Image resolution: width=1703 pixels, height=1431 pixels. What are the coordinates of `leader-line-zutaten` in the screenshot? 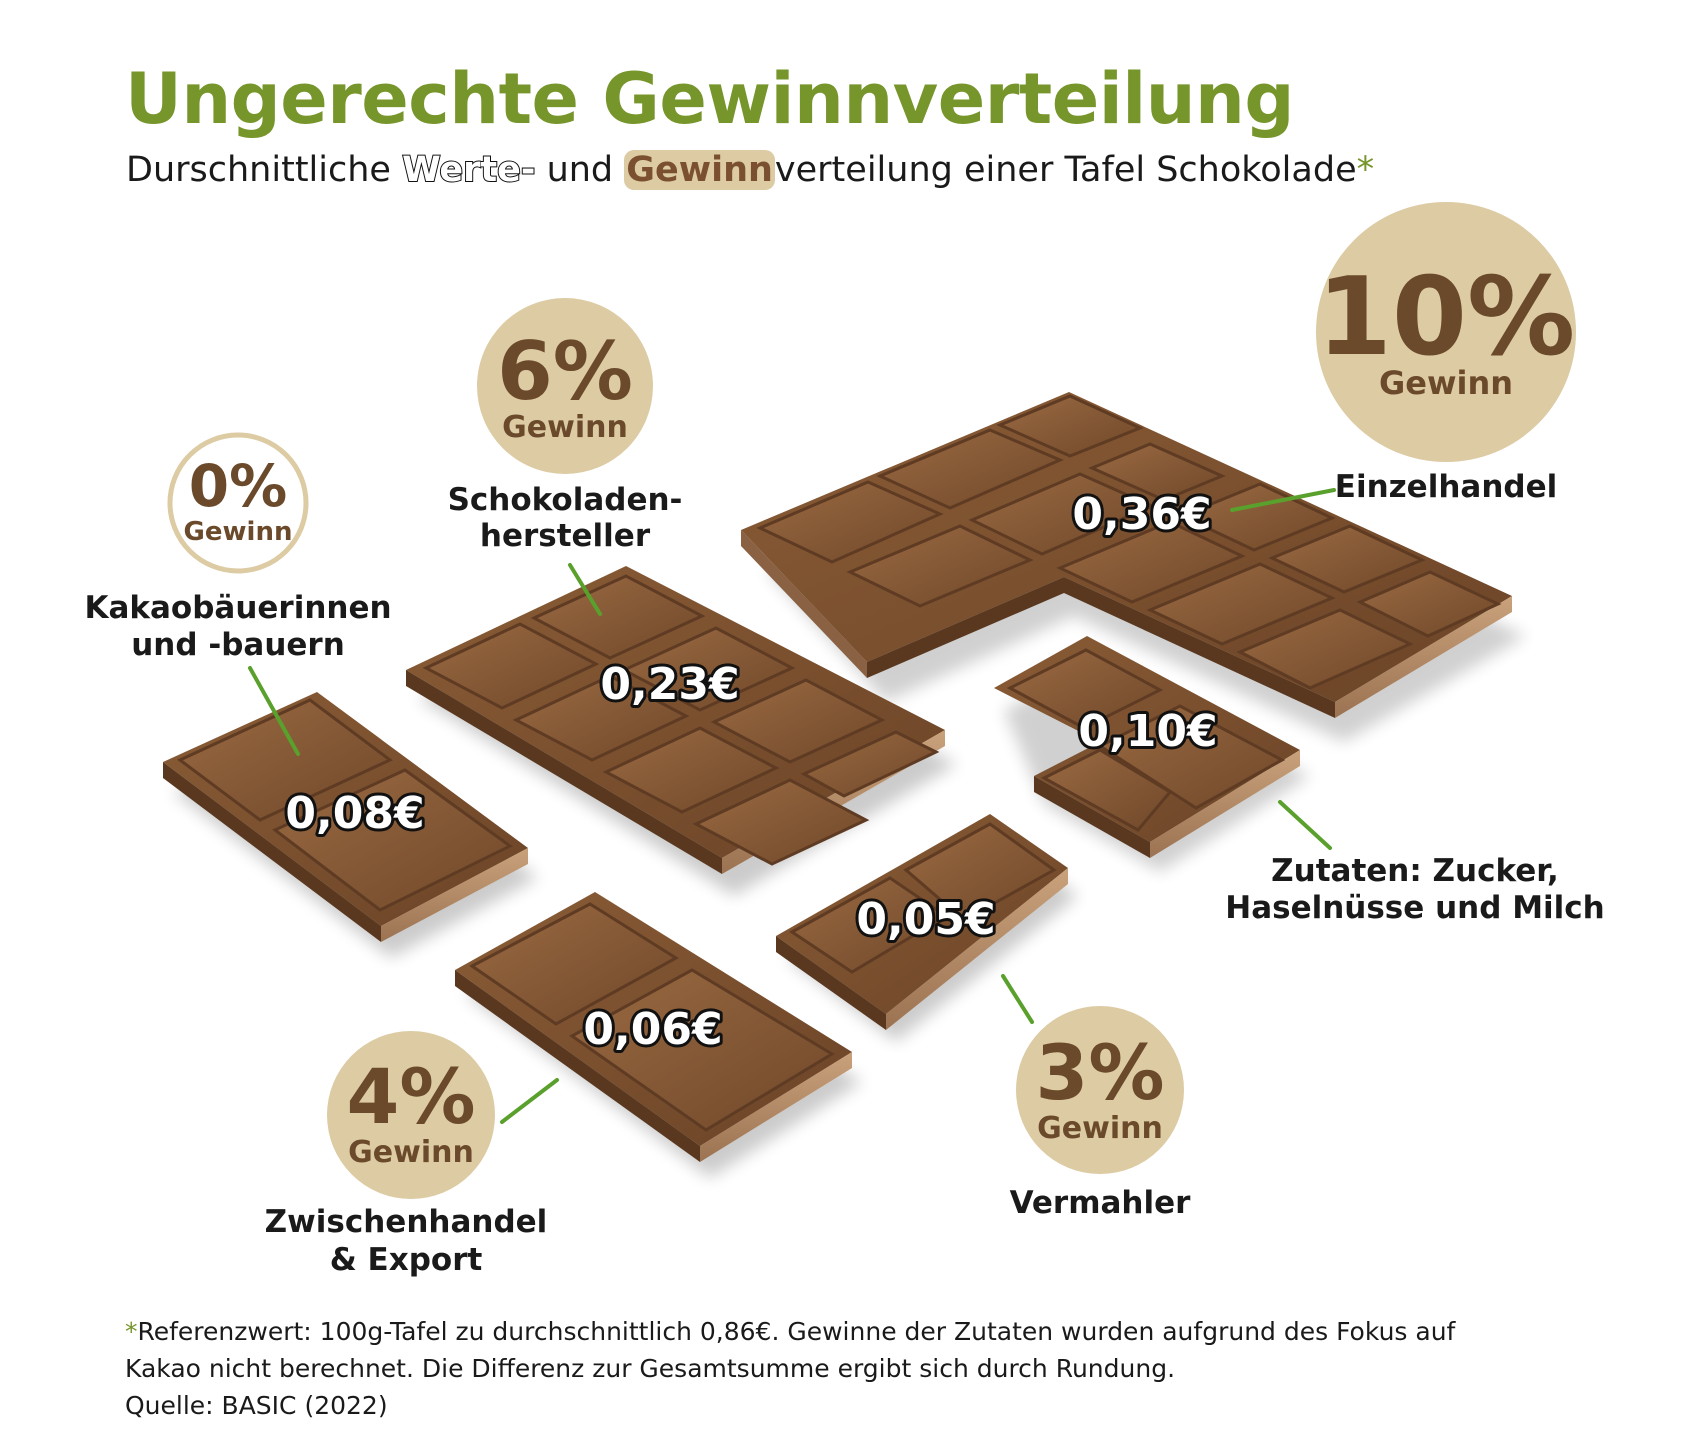 It's located at (1305, 825).